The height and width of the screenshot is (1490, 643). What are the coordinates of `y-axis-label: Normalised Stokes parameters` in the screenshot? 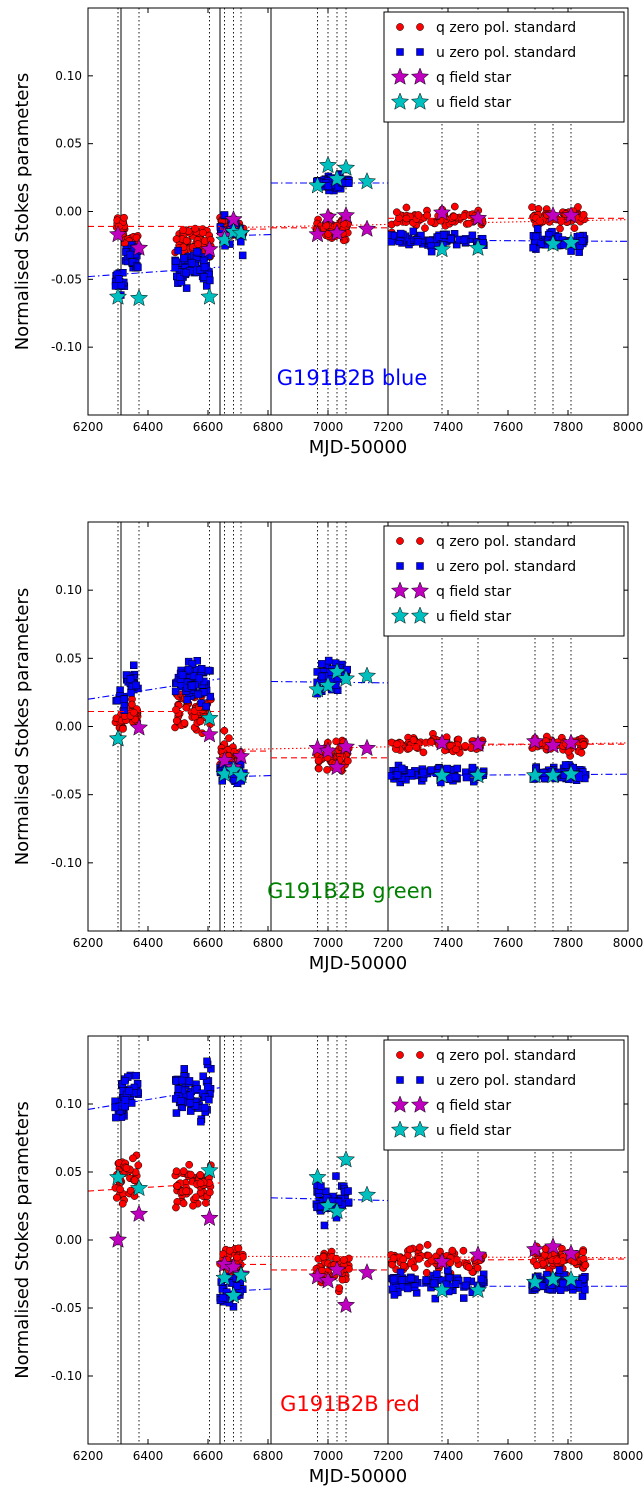 It's located at (22, 727).